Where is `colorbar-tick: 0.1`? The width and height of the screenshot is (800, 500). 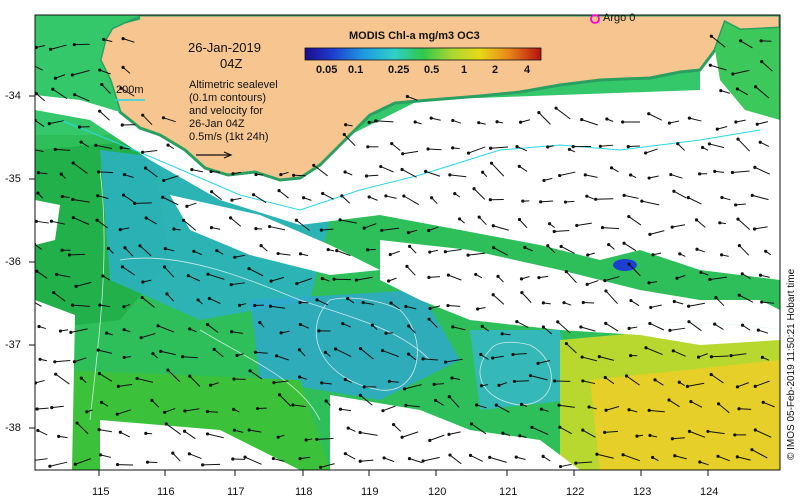 colorbar-tick: 0.1 is located at coordinates (356, 70).